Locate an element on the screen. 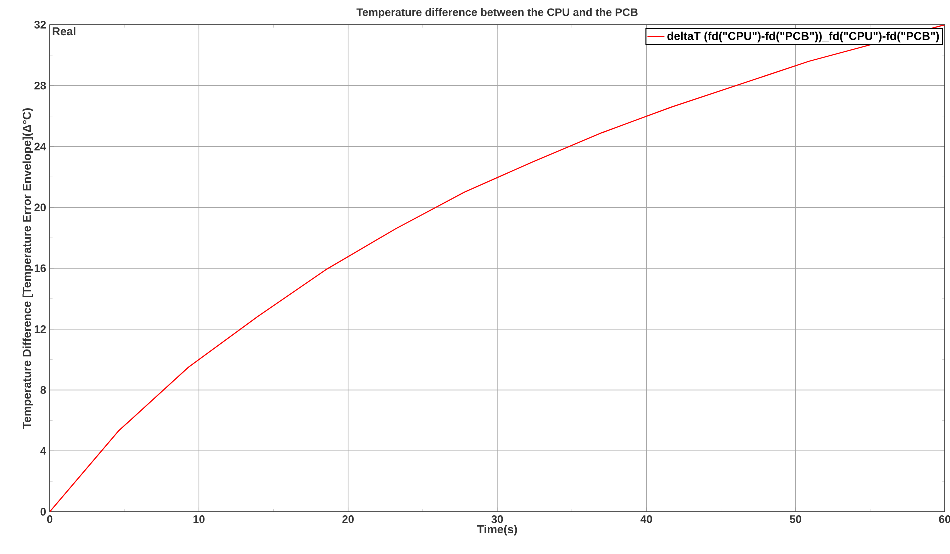 Image resolution: width=950 pixels, height=554 pixels. x-tick-label: 20 is located at coordinates (348, 520).